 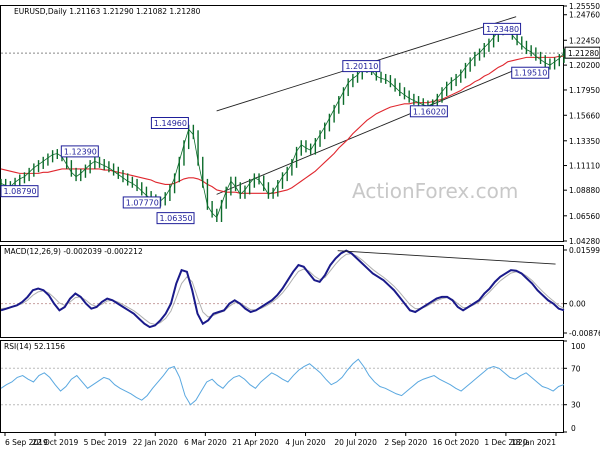 What do you see at coordinates (355, 442) in the screenshot?
I see `x-tick-label: 20 Jul 2020` at bounding box center [355, 442].